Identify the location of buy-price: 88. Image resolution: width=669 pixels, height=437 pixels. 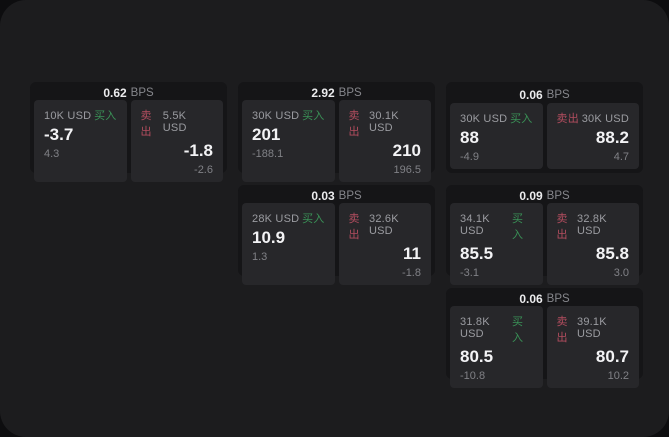
(469, 138).